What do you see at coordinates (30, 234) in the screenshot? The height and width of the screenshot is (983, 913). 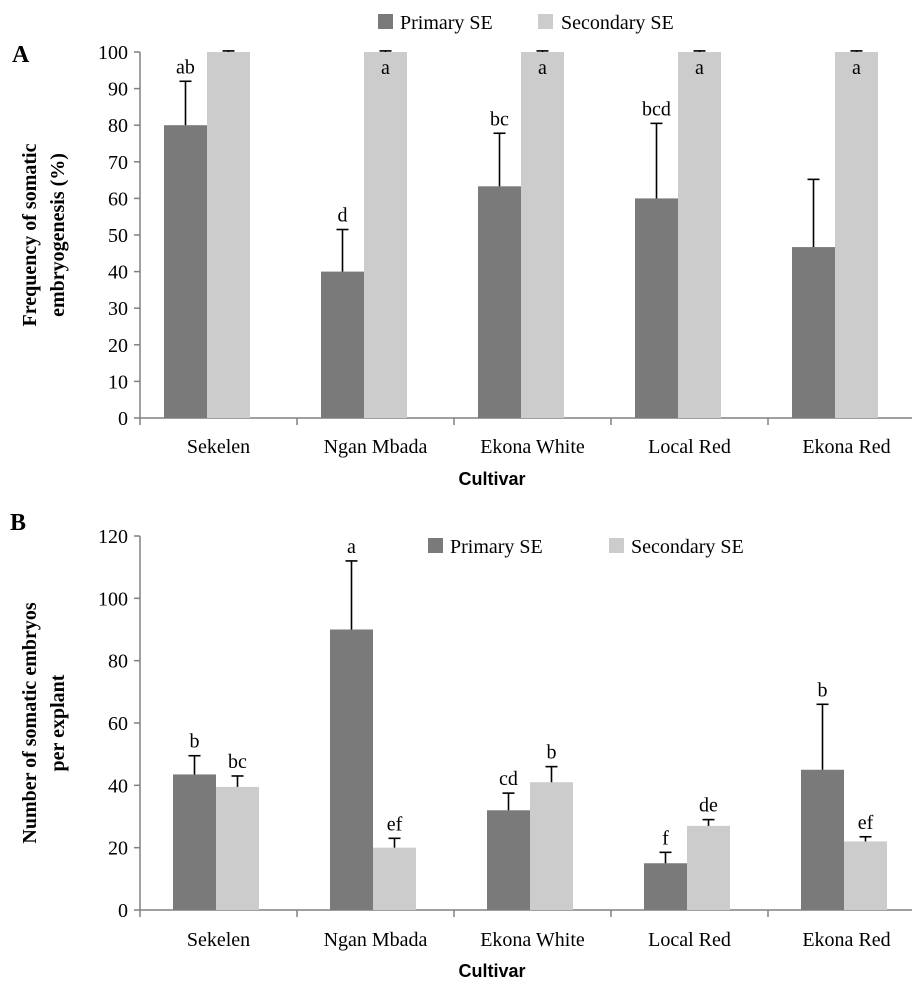 I see `y-axis-title: Frequency of somatic` at bounding box center [30, 234].